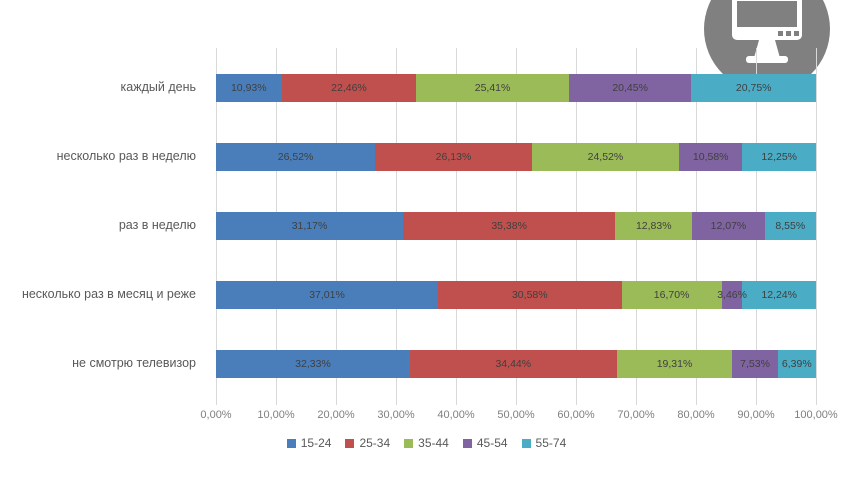 This screenshot has height=480, width=853. I want to click on bar-segment-label: 12,83%, so click(653, 226).